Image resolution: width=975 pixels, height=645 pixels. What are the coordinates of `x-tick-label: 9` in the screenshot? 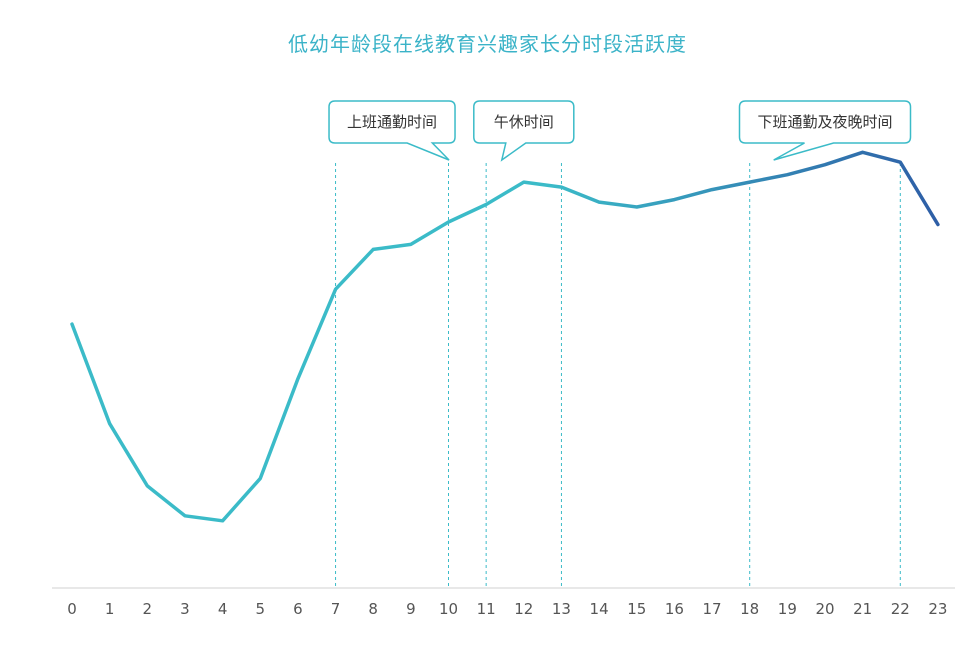 It's located at (411, 609).